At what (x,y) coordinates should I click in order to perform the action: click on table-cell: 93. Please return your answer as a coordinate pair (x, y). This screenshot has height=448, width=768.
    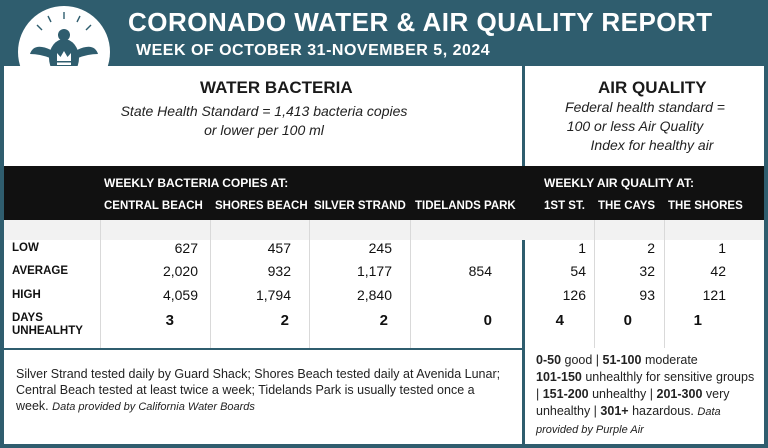
    Looking at the image, I should click on (647, 295).